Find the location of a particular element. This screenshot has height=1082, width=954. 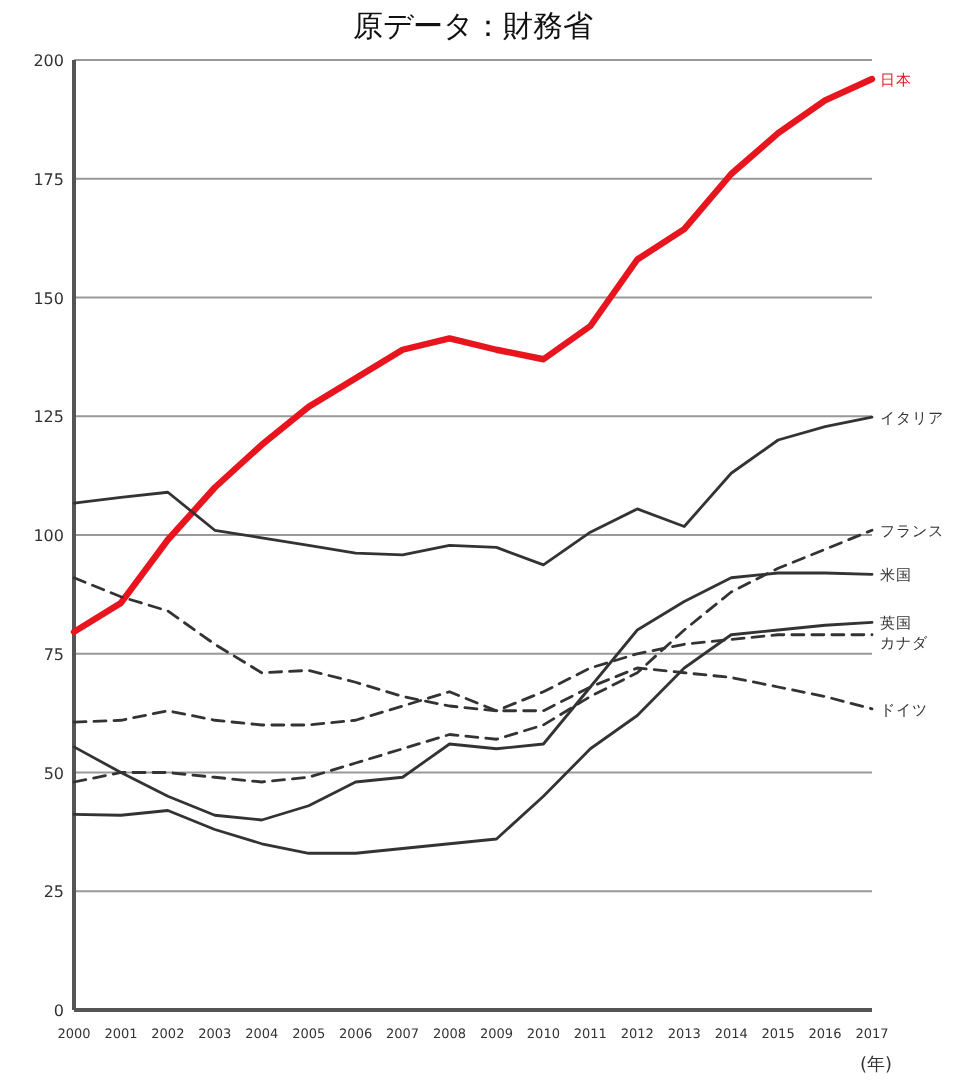

x-axis-title: (年) is located at coordinates (875, 1065).